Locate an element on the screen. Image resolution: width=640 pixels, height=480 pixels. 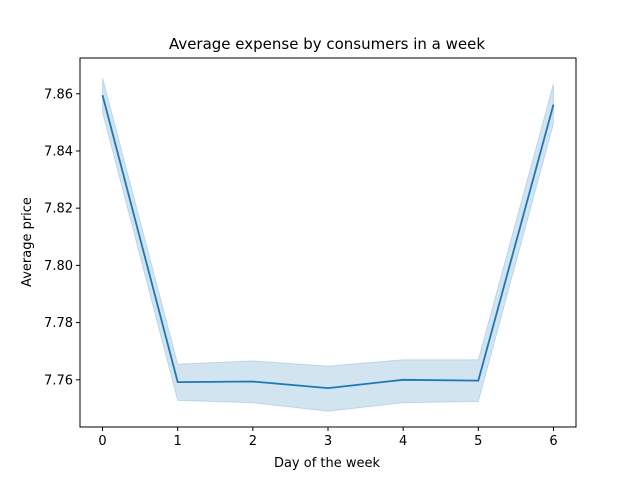
y-tick-label: 7.86 is located at coordinates (58, 94).